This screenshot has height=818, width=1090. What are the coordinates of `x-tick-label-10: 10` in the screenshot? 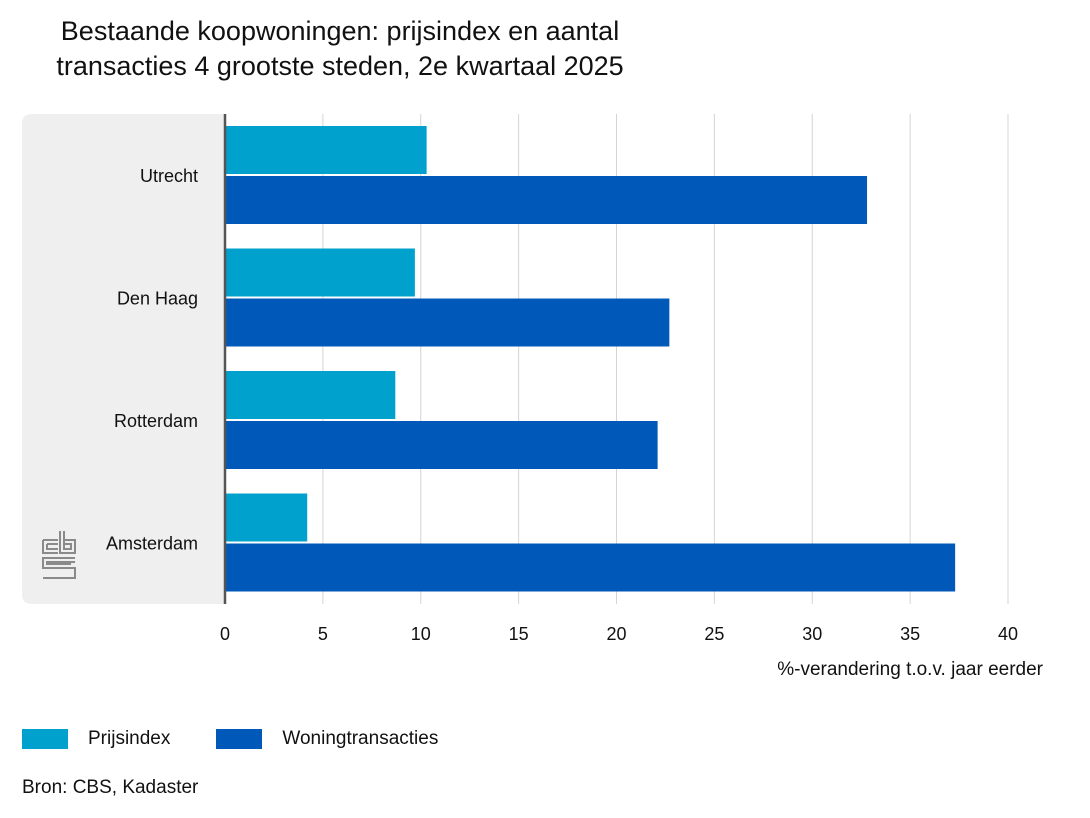 It's located at (421, 634).